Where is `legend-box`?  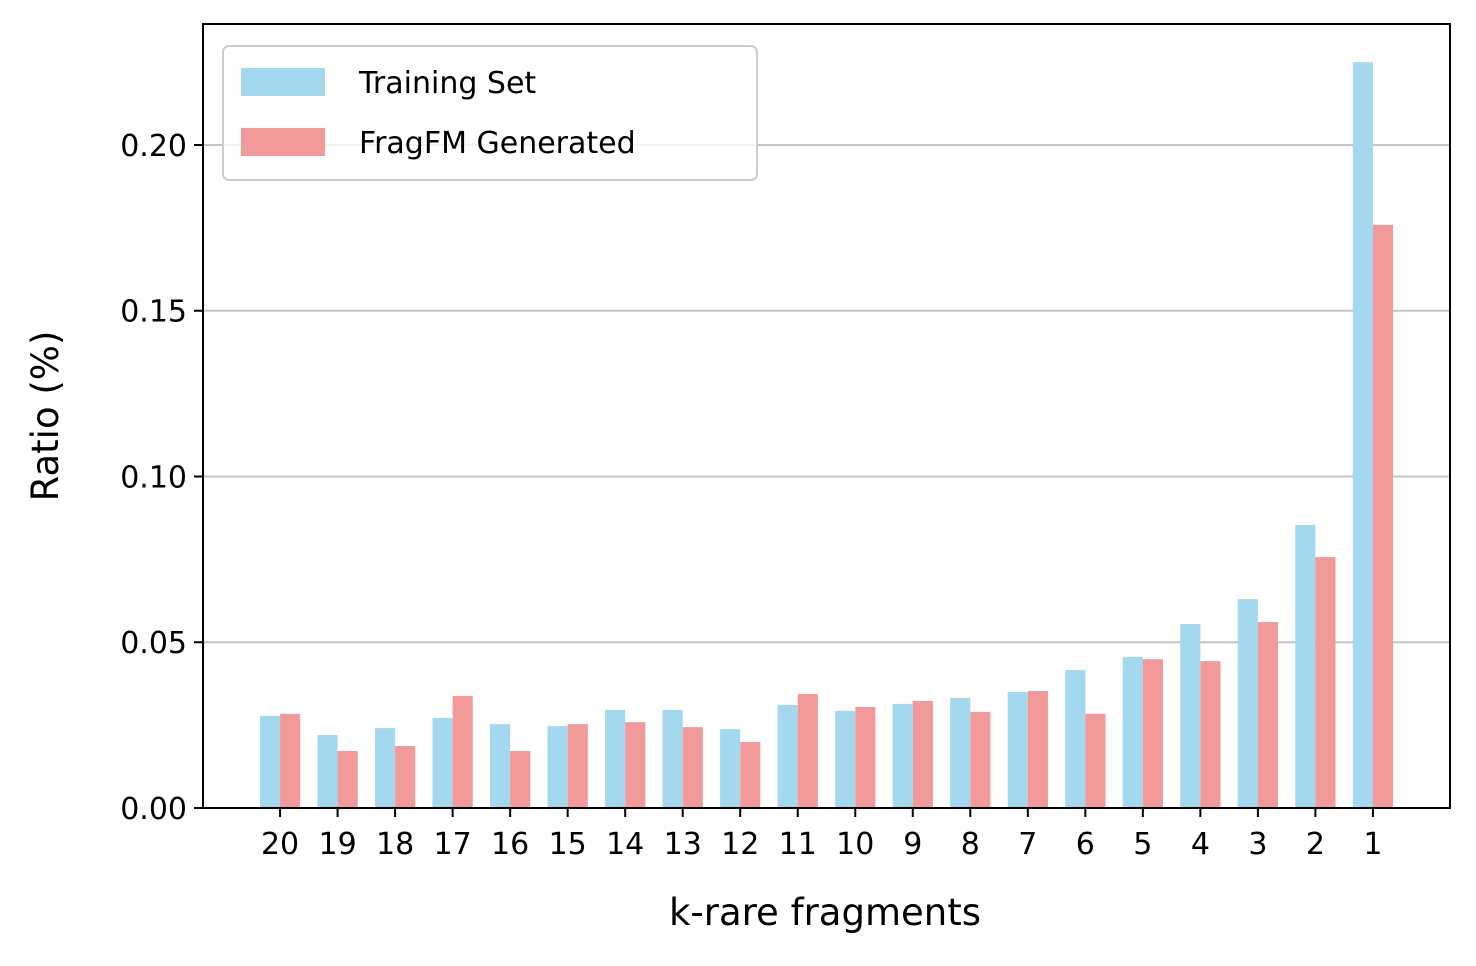 legend-box is located at coordinates (490, 113).